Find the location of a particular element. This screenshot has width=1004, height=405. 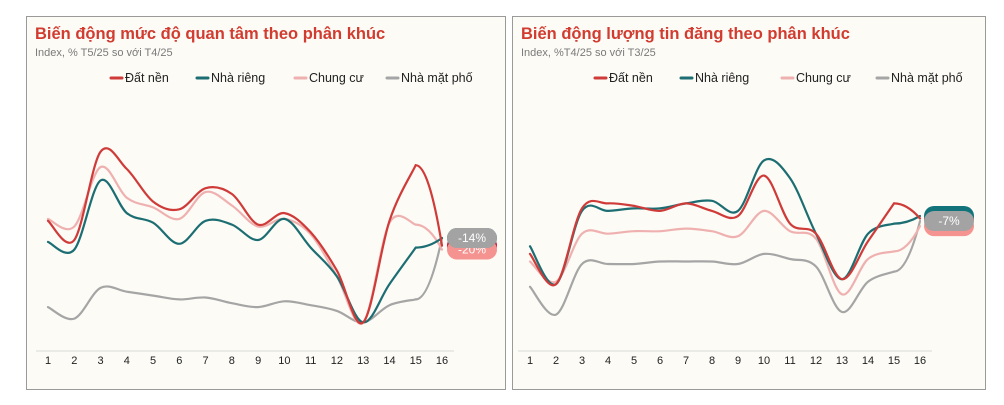

end-badge-nha-mat-pho: -7% is located at coordinates (949, 221).